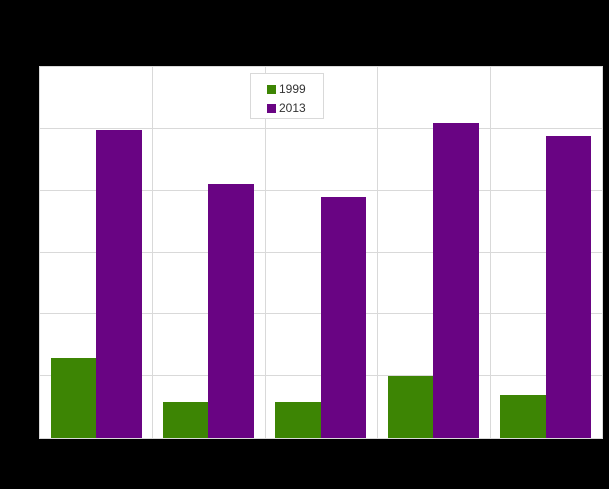 This screenshot has height=489, width=609. I want to click on legend-label: 2013, so click(292, 108).